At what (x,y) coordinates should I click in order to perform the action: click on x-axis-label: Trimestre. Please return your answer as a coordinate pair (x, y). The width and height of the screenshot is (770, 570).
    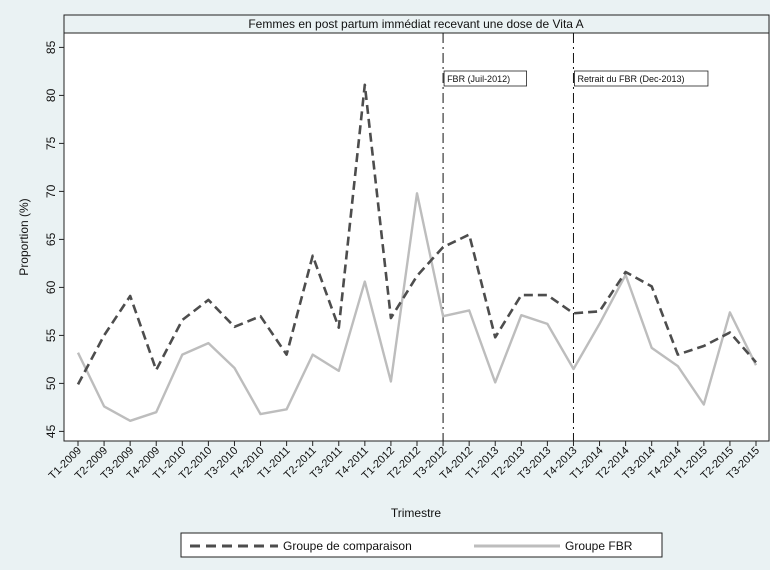
    Looking at the image, I should click on (416, 513).